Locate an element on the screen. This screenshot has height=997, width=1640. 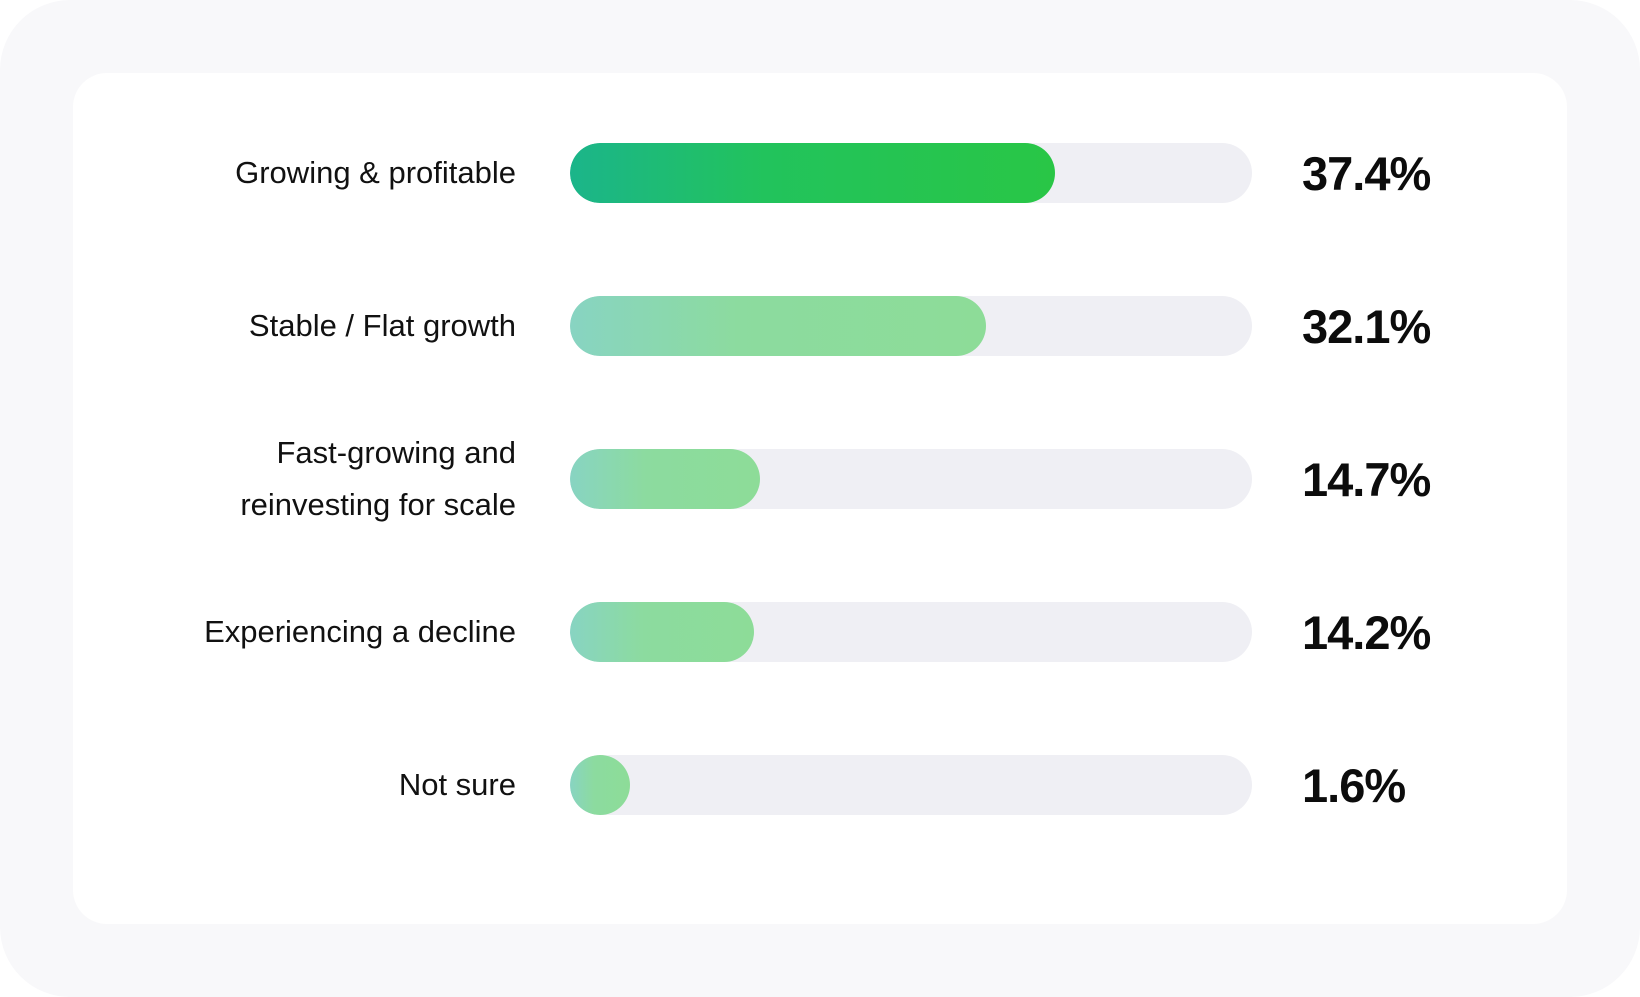
bar-row: Growing & profitable 37.4% is located at coordinates (820, 173).